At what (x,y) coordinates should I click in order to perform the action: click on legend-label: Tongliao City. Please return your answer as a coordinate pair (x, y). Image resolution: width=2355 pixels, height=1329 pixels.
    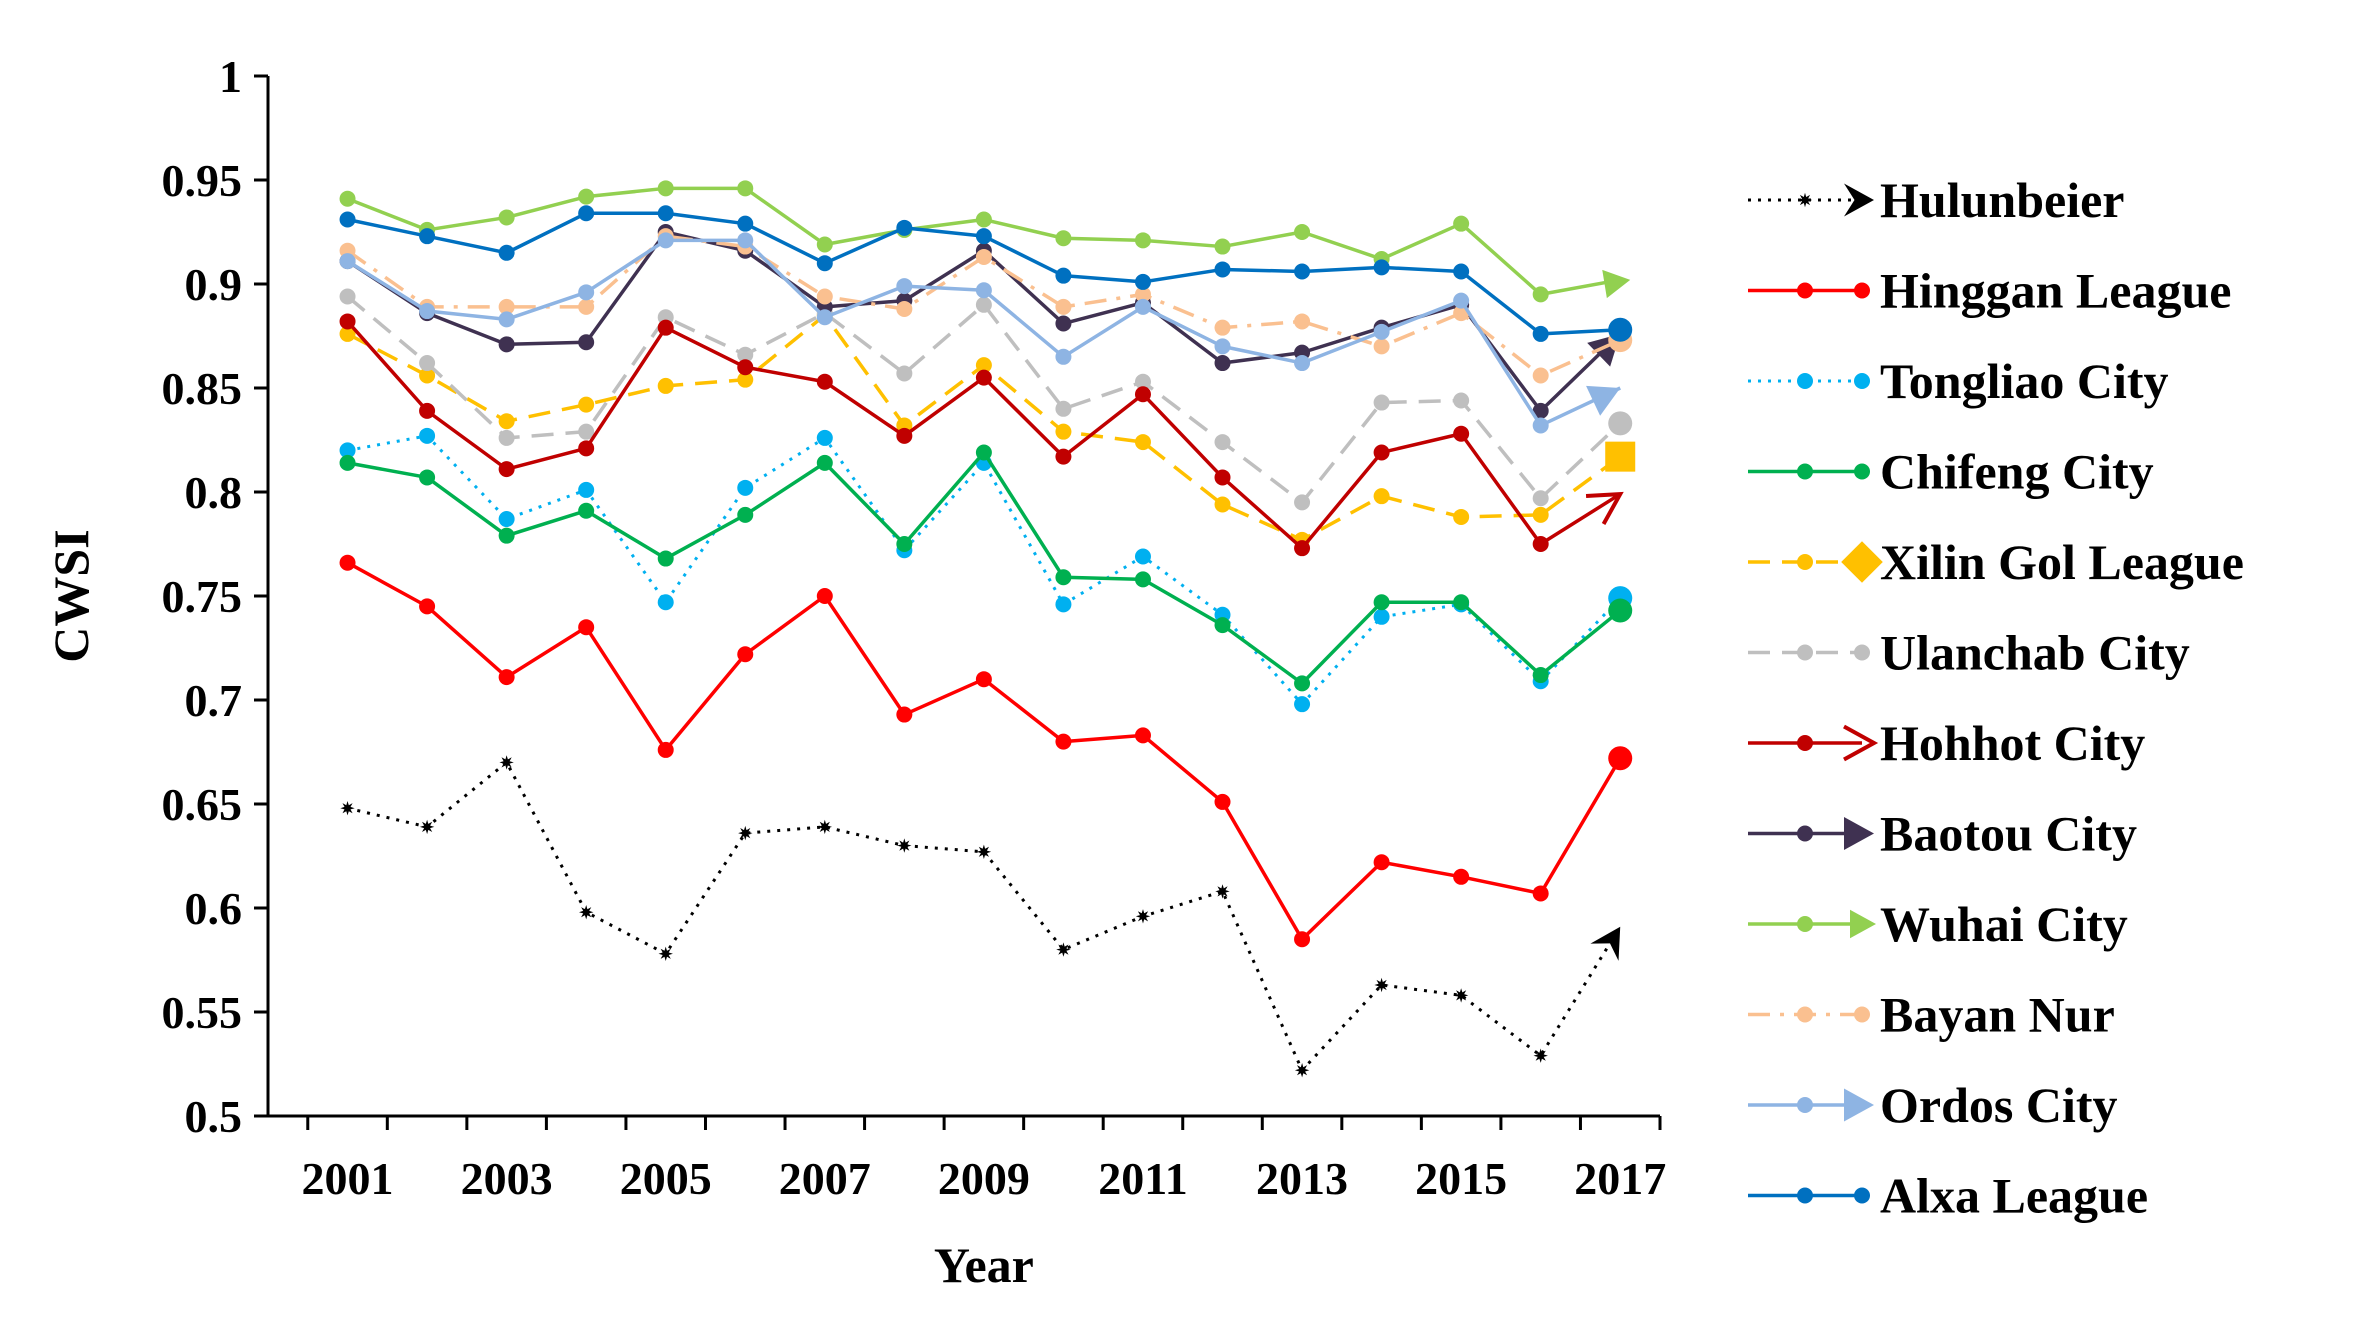
    Looking at the image, I should click on (2024, 381).